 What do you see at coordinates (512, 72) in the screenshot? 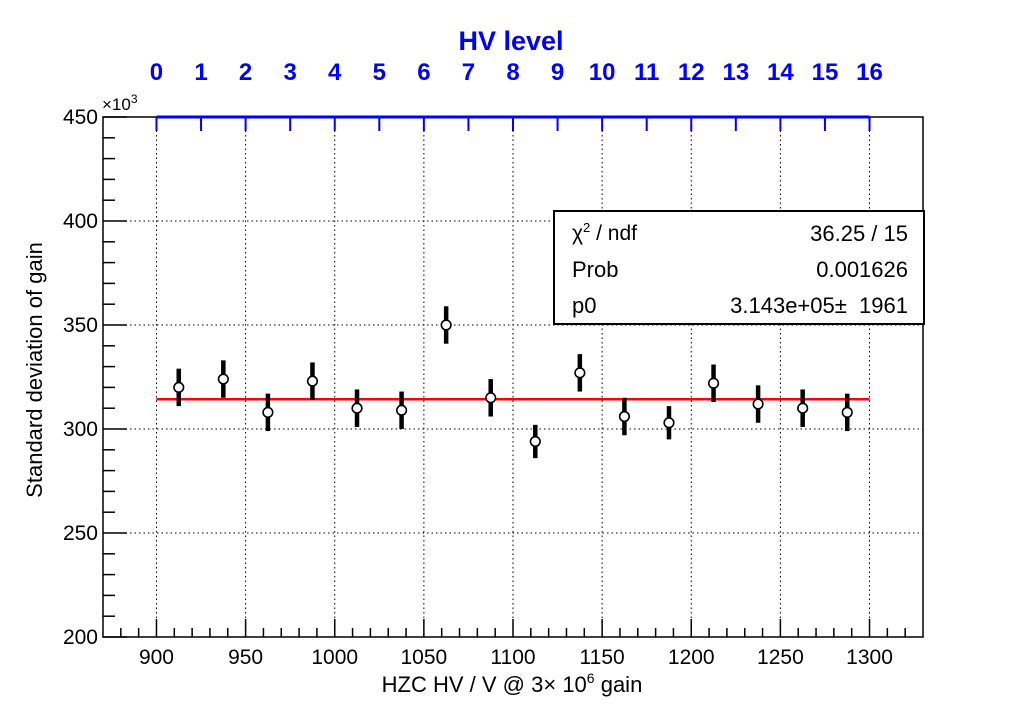
I see `top-axis-tick-label: 8` at bounding box center [512, 72].